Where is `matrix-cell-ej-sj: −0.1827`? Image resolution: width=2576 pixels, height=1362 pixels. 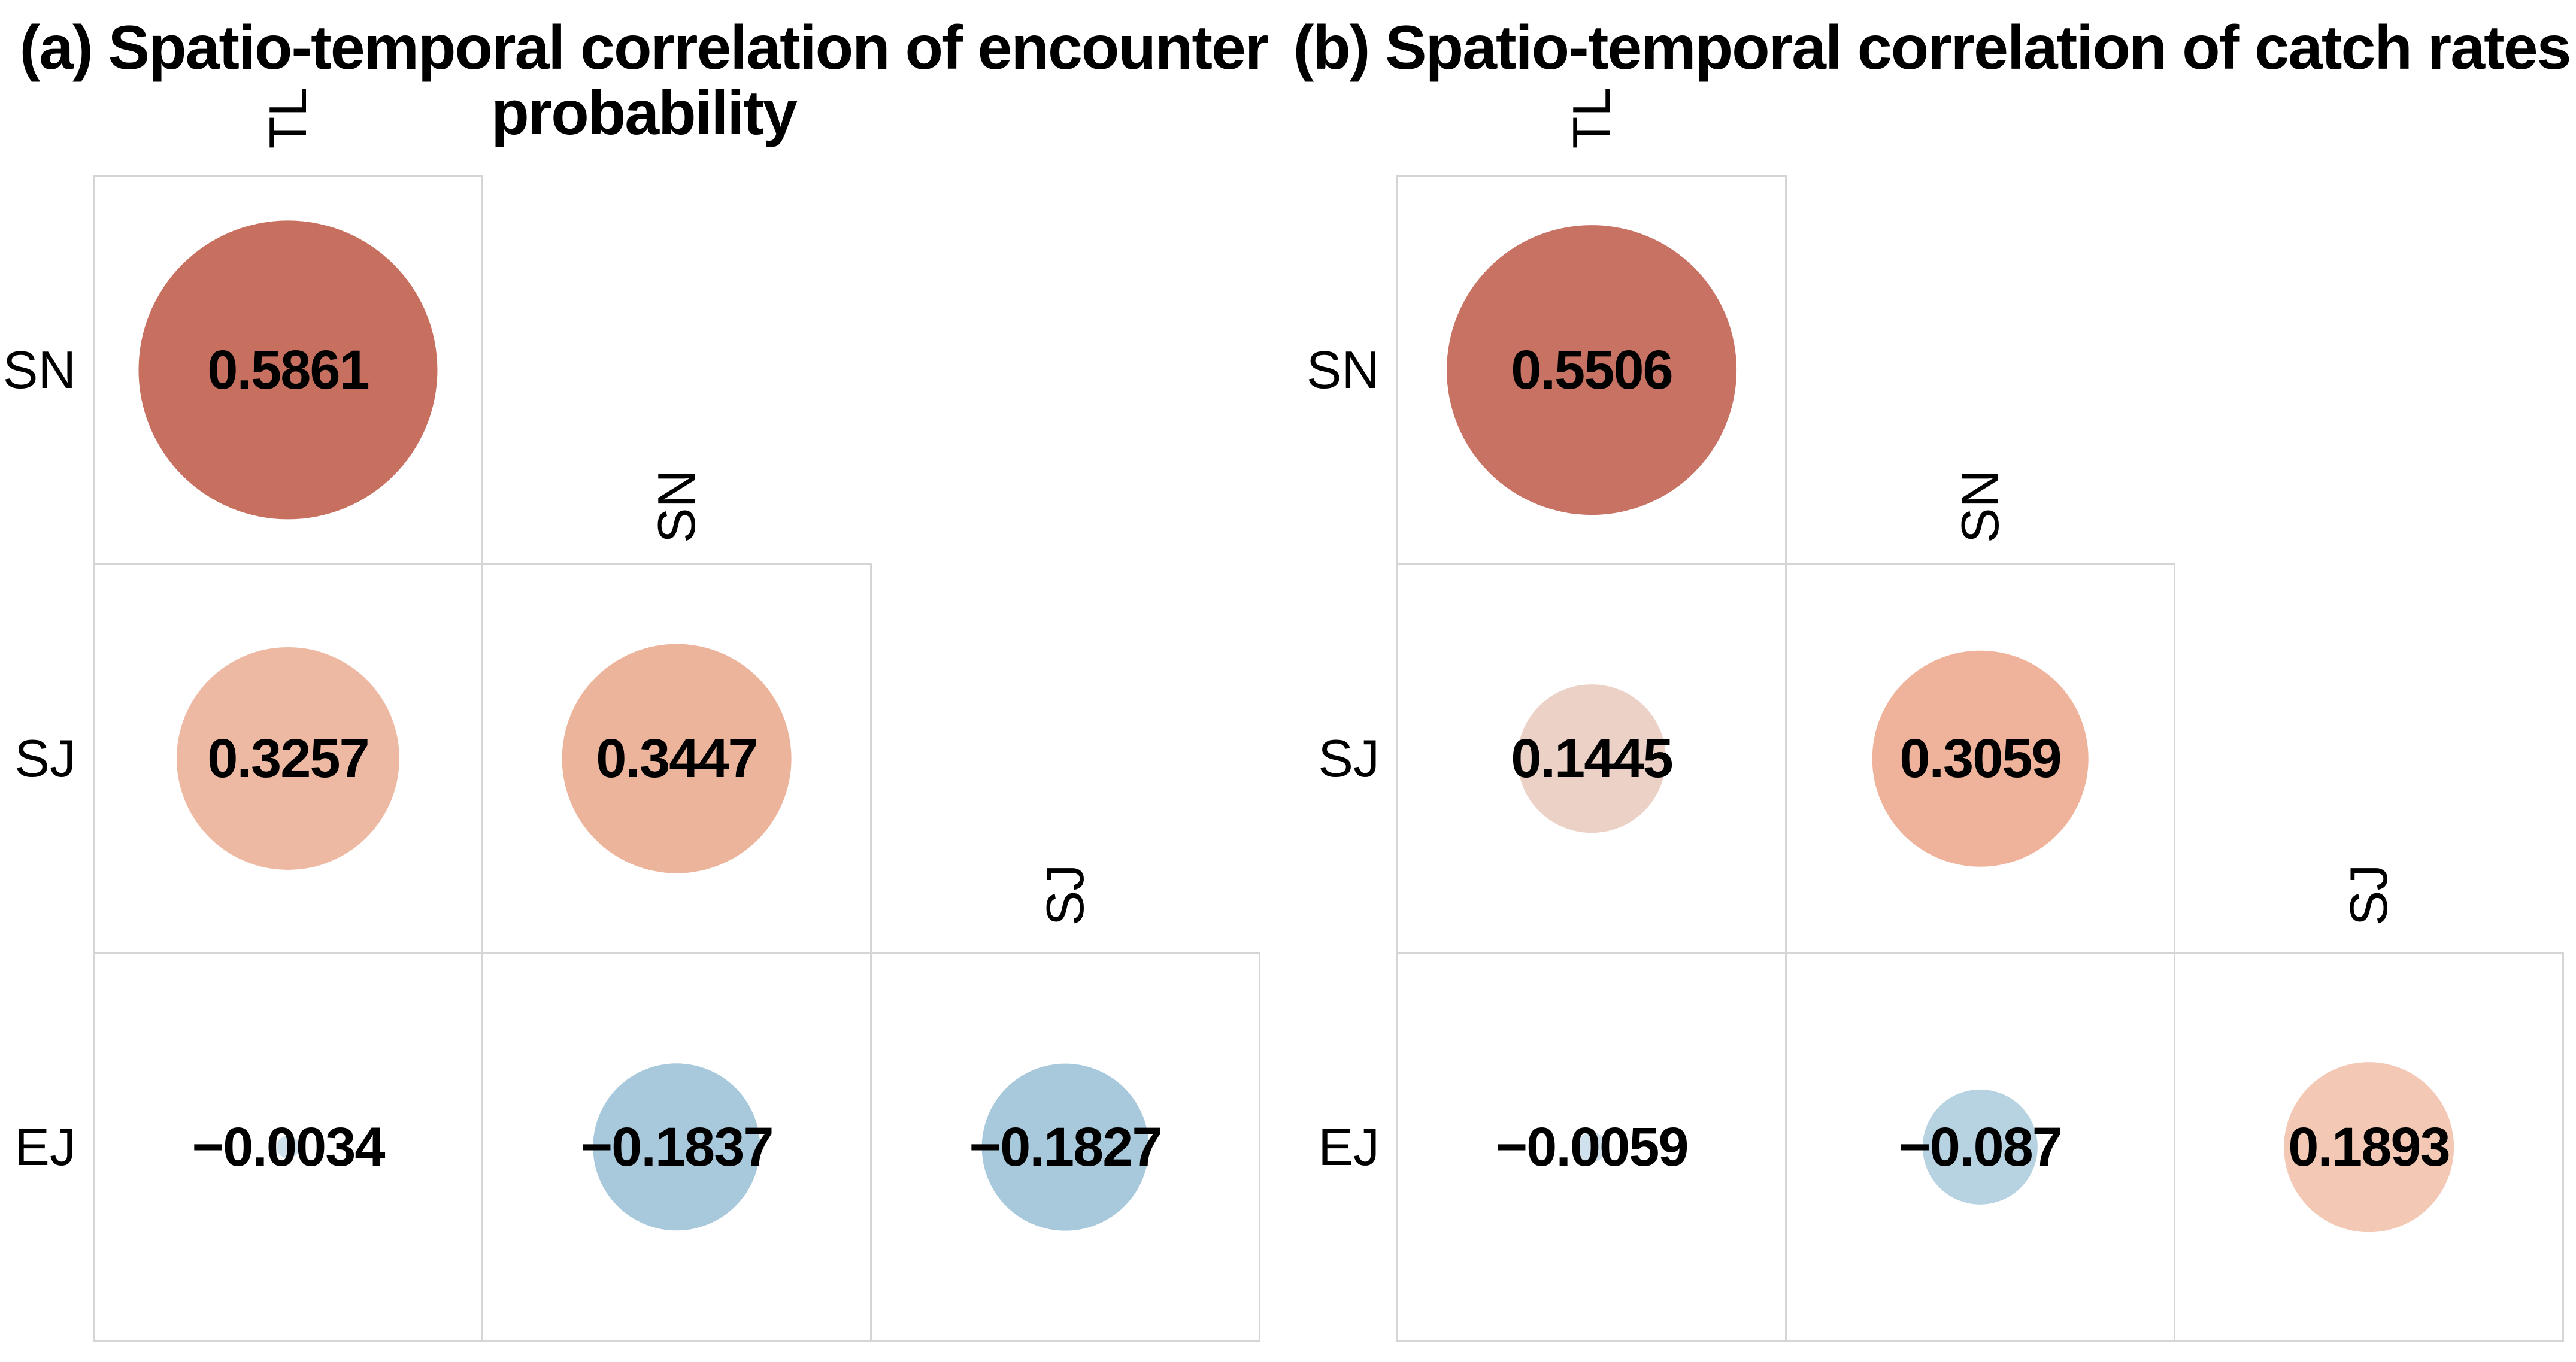
matrix-cell-ej-sj: −0.1827 is located at coordinates (1065, 1147).